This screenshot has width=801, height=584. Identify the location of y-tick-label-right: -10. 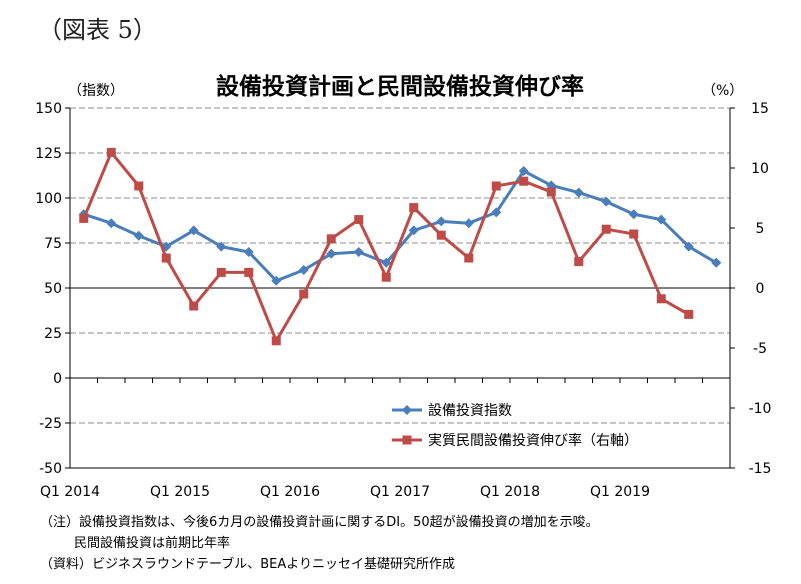
(760, 409).